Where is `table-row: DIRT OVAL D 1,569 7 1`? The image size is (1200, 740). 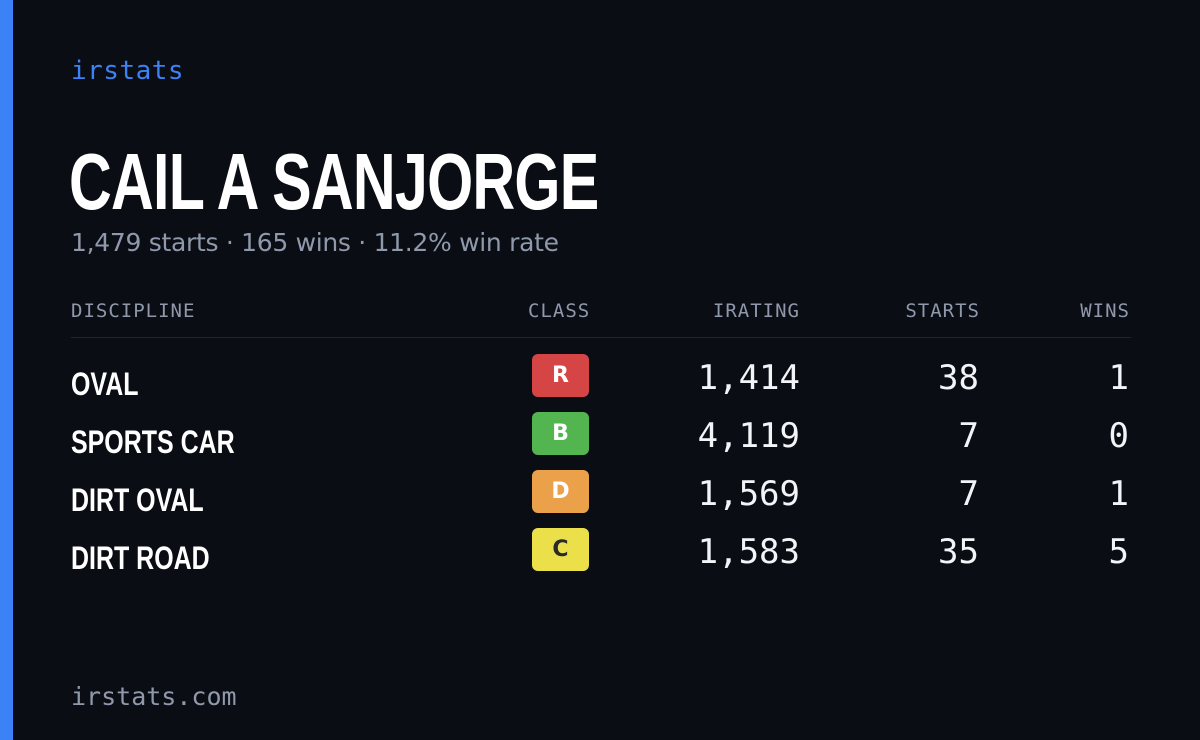 table-row: DIRT OVAL D 1,569 7 1 is located at coordinates (601, 495).